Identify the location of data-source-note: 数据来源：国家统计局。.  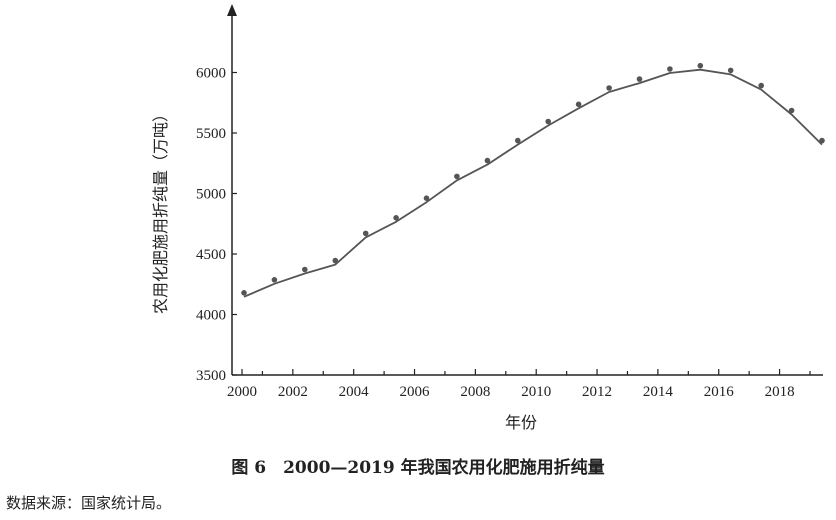
(89, 503).